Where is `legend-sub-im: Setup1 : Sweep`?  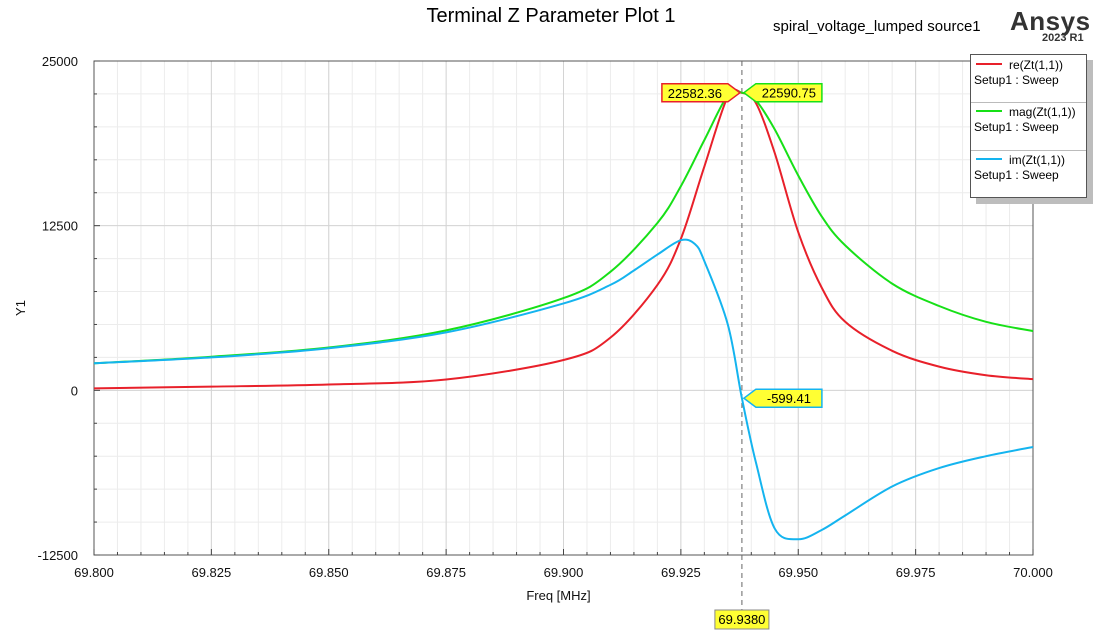
legend-sub-im: Setup1 : Sweep is located at coordinates (1016, 175).